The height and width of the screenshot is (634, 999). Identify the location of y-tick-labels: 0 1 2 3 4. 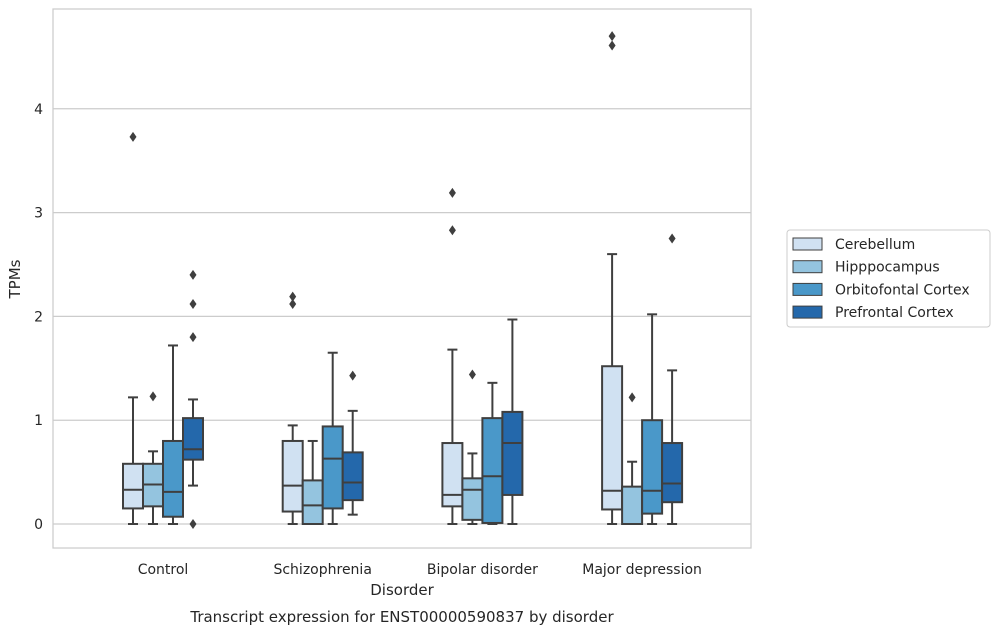
(38, 317).